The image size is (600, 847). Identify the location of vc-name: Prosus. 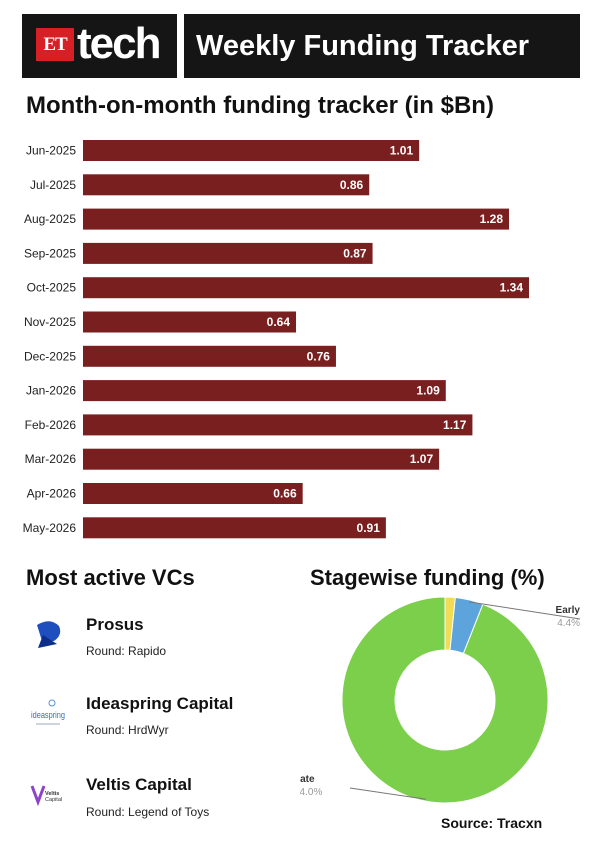
(115, 624).